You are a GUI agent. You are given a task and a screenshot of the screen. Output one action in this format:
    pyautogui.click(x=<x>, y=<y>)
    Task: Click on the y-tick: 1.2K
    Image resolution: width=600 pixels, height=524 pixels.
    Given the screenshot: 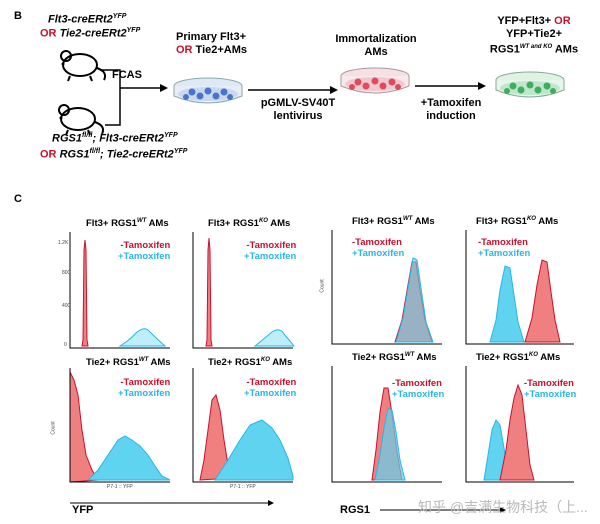 What is the action you would take?
    pyautogui.click(x=63, y=243)
    